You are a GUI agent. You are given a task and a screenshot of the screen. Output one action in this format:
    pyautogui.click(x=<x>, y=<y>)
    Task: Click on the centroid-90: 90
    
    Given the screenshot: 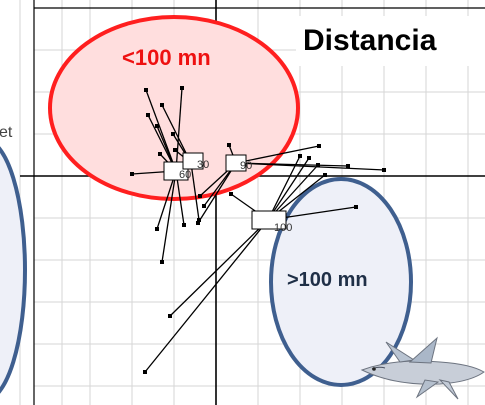 What is the action you would take?
    pyautogui.click(x=238, y=163)
    